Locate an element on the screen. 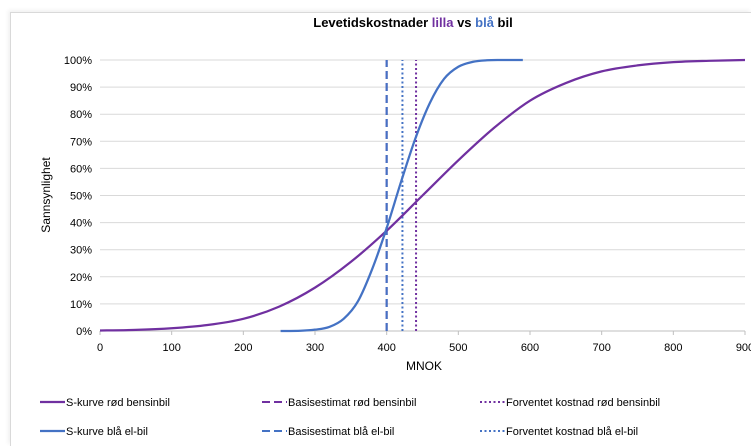  x-tick-label: 500 is located at coordinates (458, 348).